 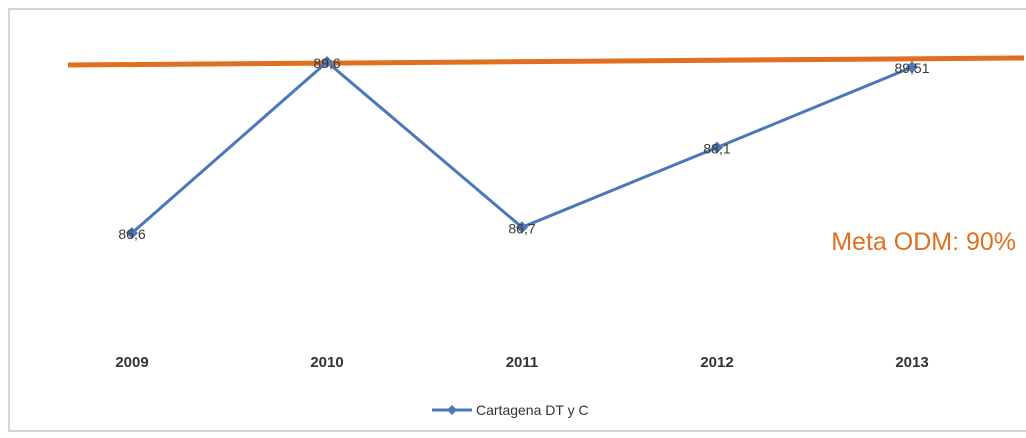 I want to click on x-tick-label: 2010, so click(x=326, y=362).